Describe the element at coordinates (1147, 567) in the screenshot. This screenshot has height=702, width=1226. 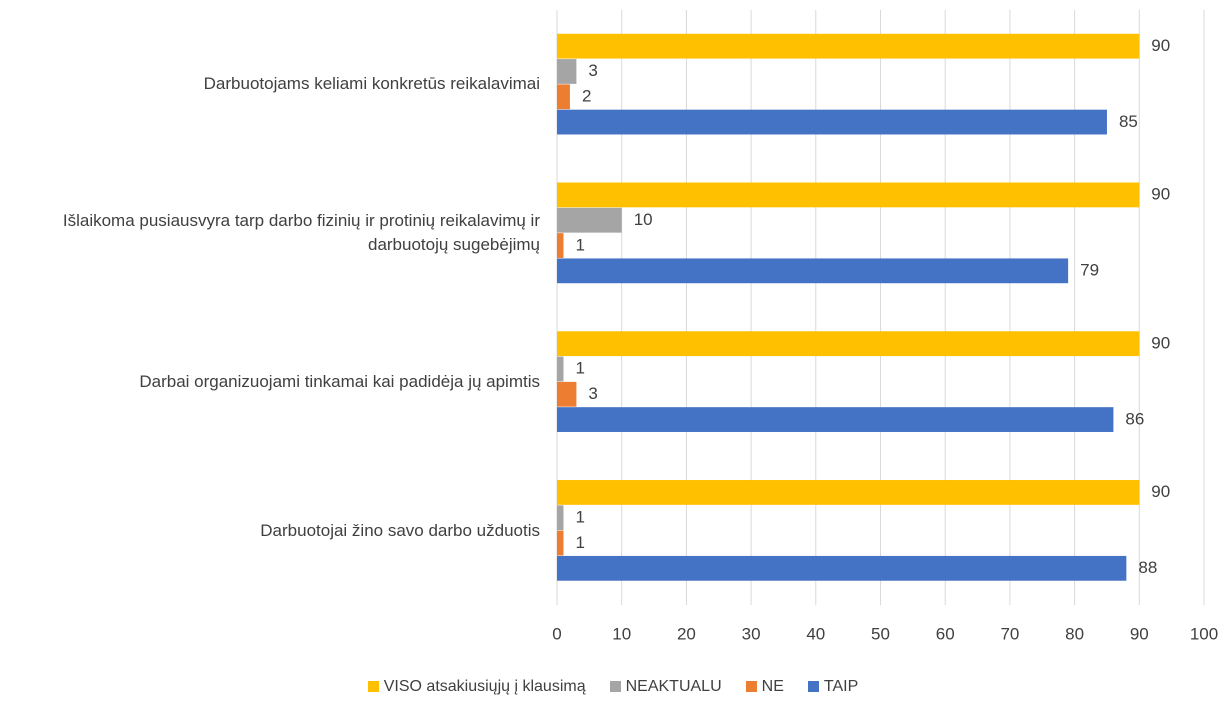
I see `data-label: 88` at that location.